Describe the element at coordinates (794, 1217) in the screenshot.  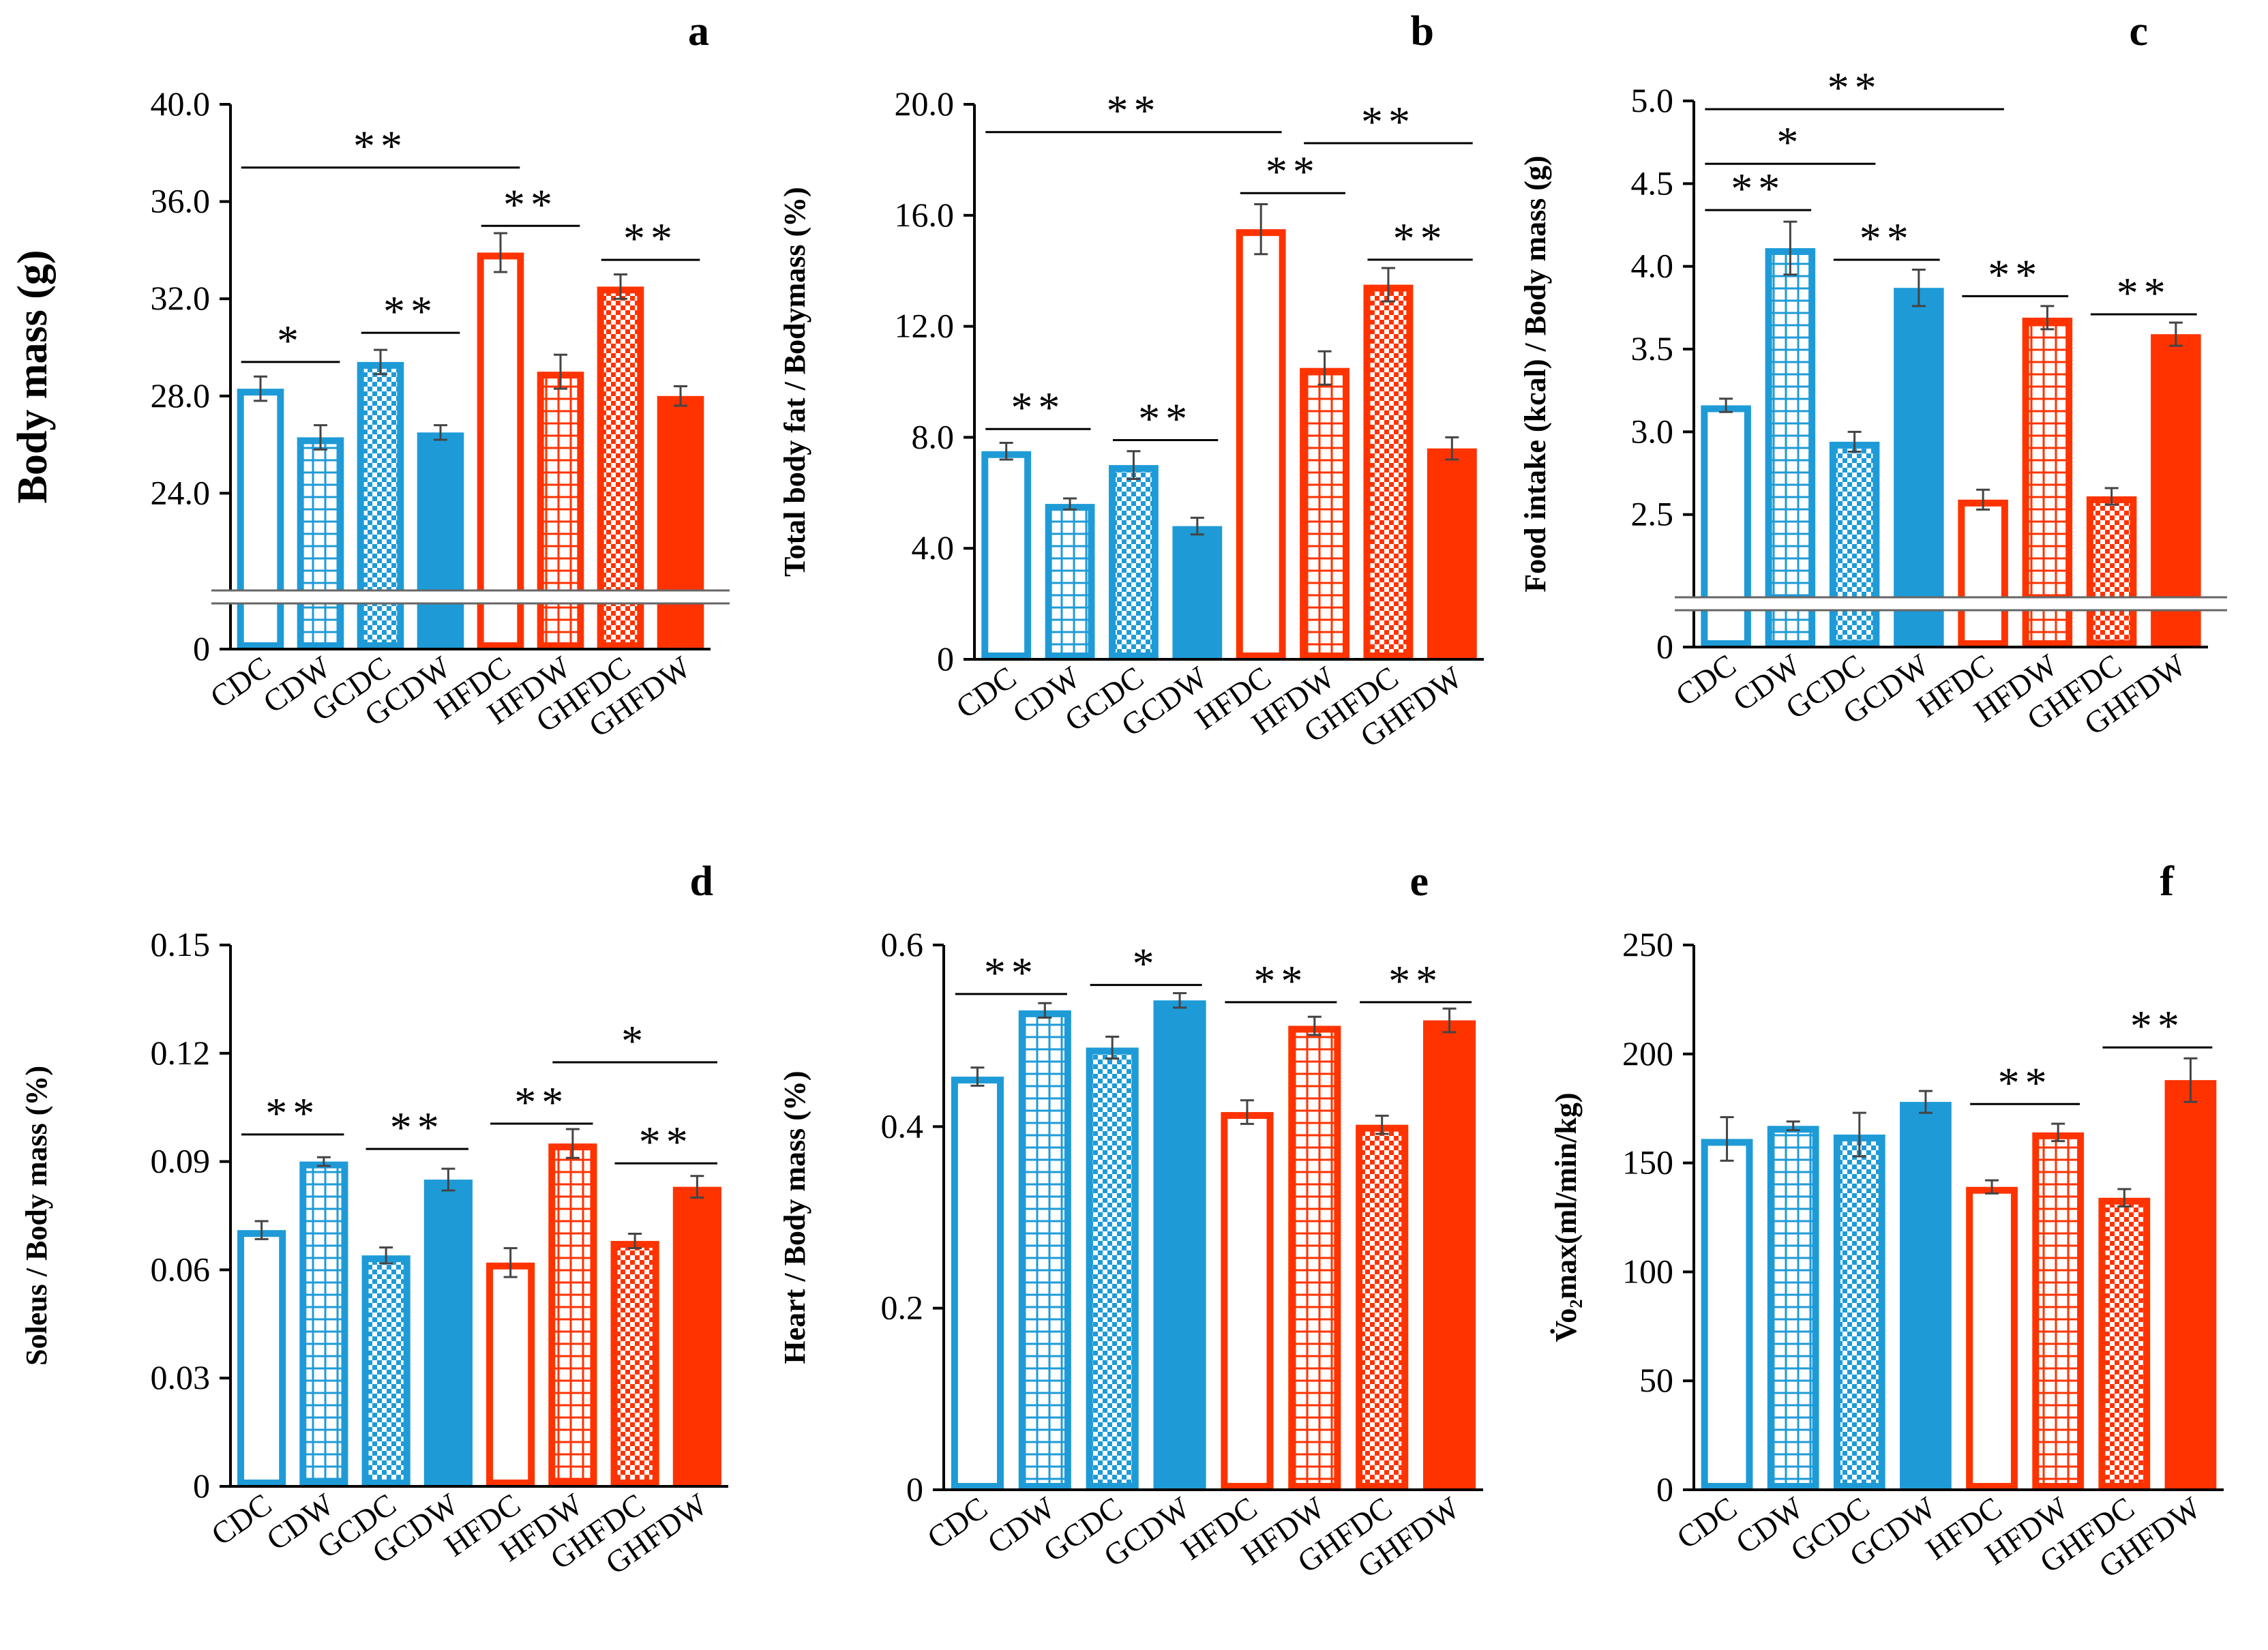
I see `y-axis-label: Heart / Body mass (%)` at that location.